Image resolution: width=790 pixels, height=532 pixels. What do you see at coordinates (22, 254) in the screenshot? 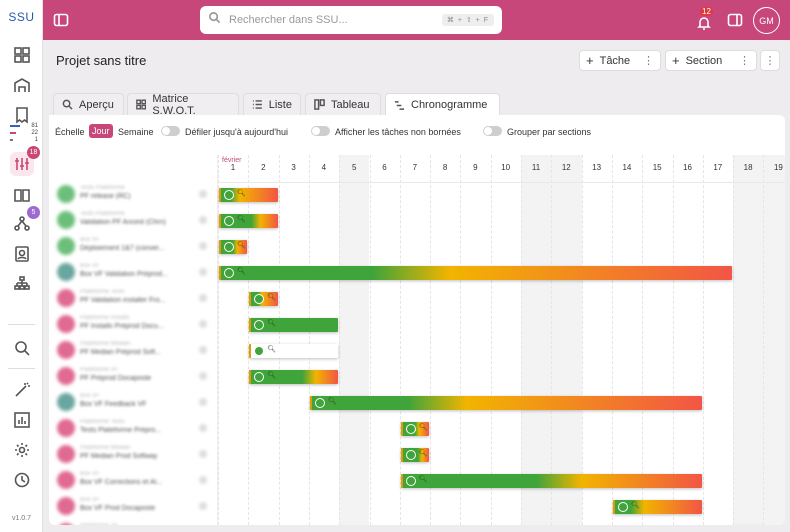
I see `contacts-icon` at bounding box center [22, 254].